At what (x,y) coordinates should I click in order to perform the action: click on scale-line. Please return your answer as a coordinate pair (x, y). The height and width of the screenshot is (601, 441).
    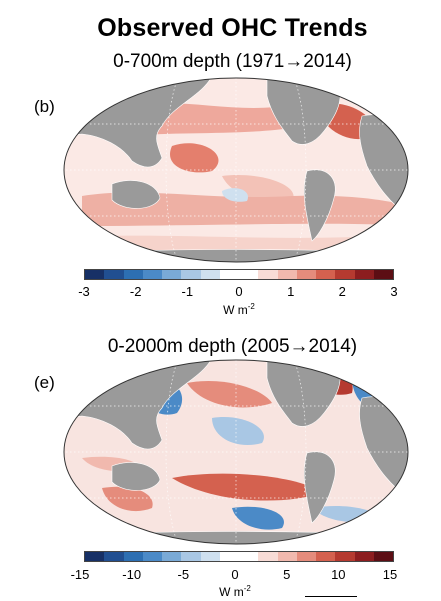
    Looking at the image, I should click on (331, 596).